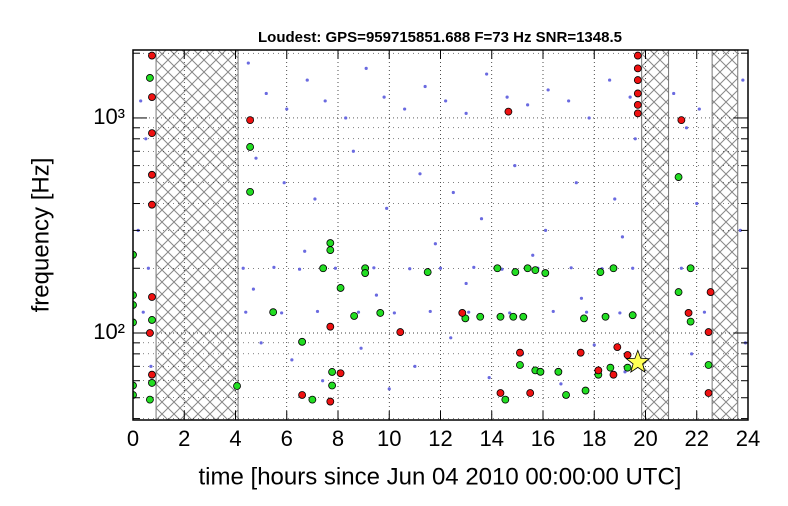 This screenshot has width=788, height=506. What do you see at coordinates (543, 438) in the screenshot?
I see `x-tick-label: 16` at bounding box center [543, 438].